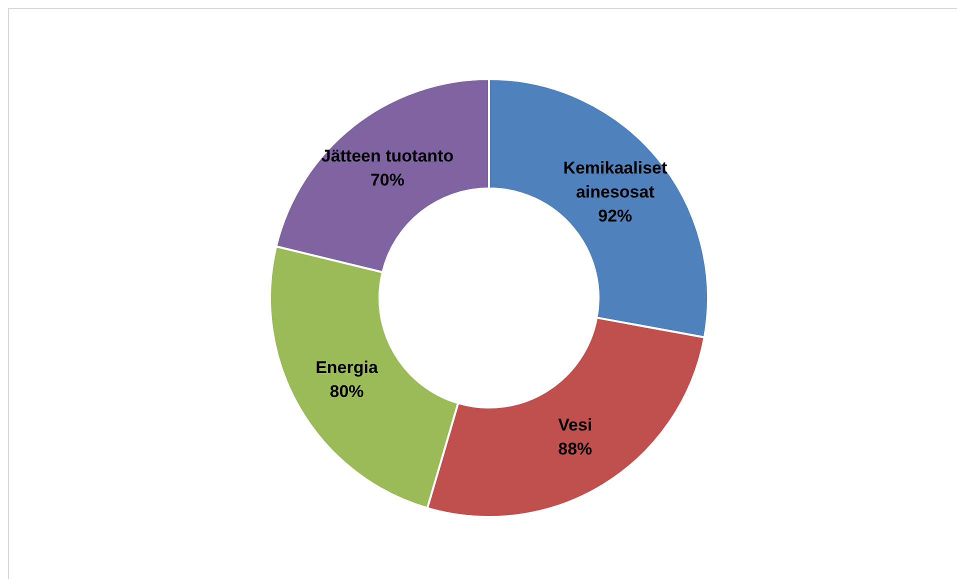 The height and width of the screenshot is (579, 957). I want to click on data-label: 92%, so click(615, 216).